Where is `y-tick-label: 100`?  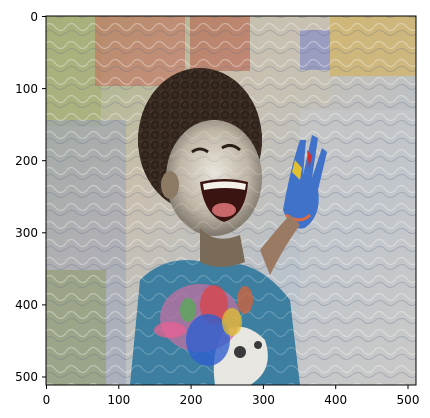 y-tick-label: 100 is located at coordinates (26, 89).